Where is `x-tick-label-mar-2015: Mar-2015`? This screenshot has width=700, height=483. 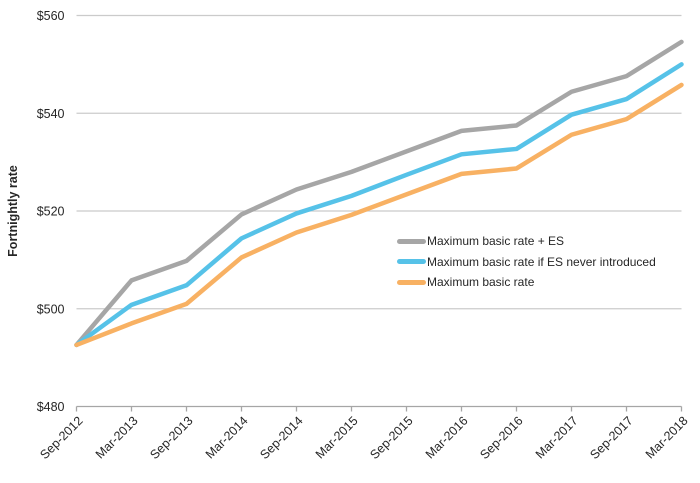
x-tick-label-mar-2015: Mar-2015 is located at coordinates (337, 438).